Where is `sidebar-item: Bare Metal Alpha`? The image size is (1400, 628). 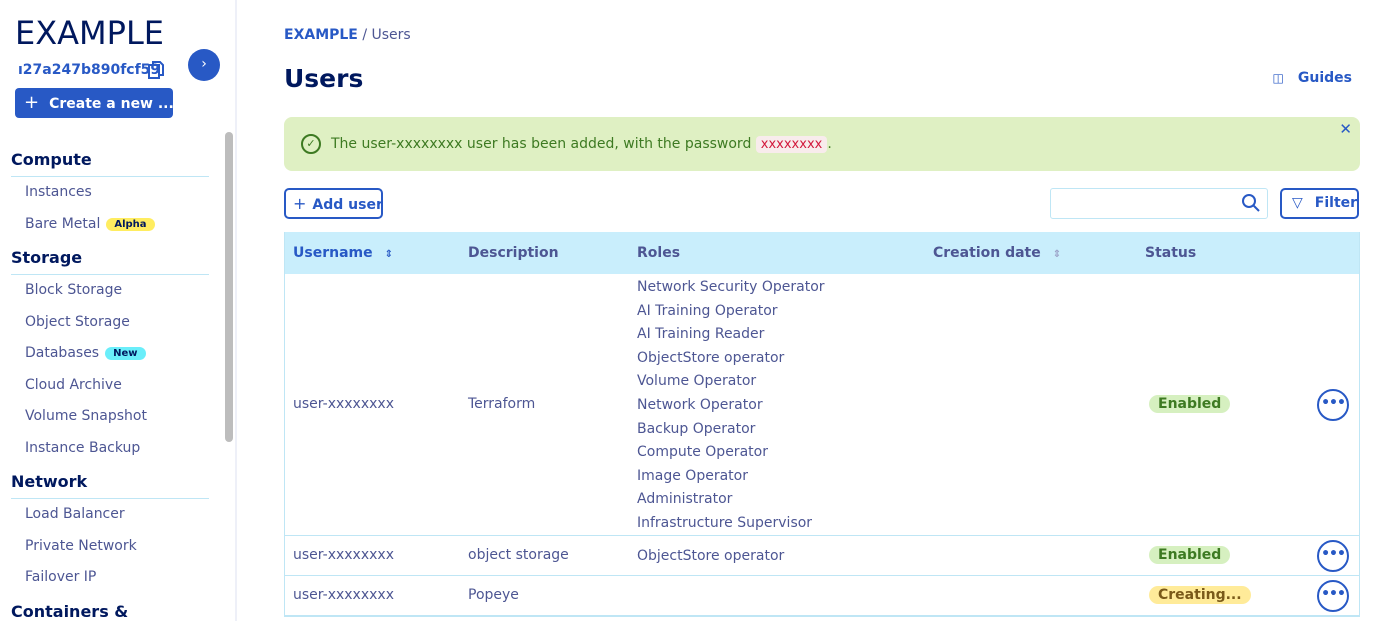
sidebar-item: Bare Metal Alpha is located at coordinates (90, 224).